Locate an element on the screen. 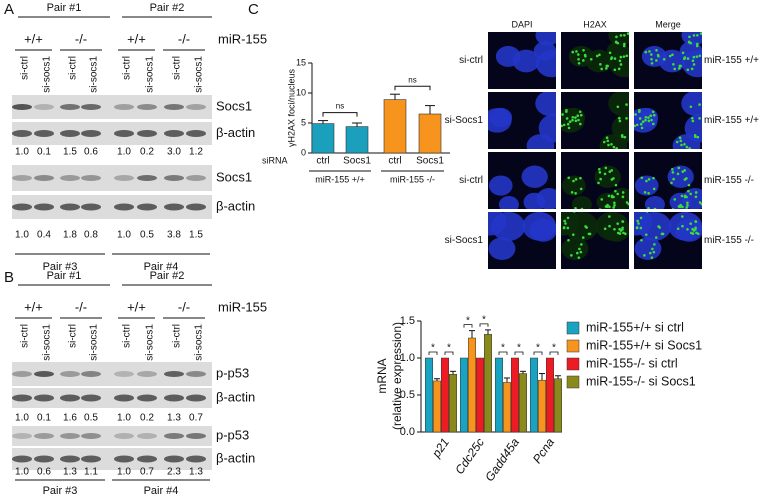 The width and height of the screenshot is (760, 499). blot-strip is located at coordinates (112, 133).